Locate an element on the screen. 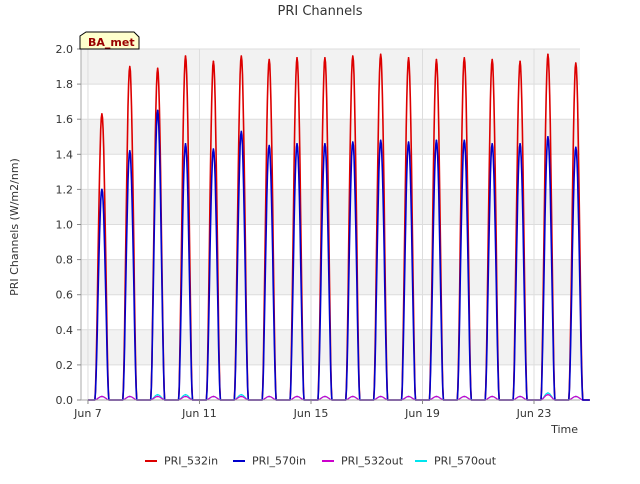  x-axis-label: Time is located at coordinates (564, 429).